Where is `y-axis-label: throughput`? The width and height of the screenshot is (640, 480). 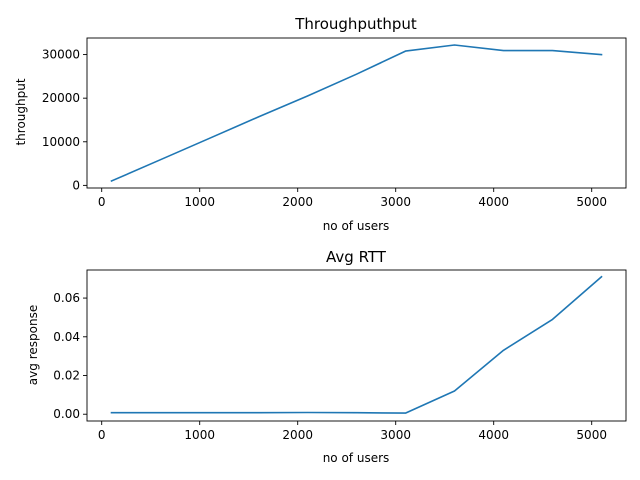 y-axis-label: throughput is located at coordinates (21, 111).